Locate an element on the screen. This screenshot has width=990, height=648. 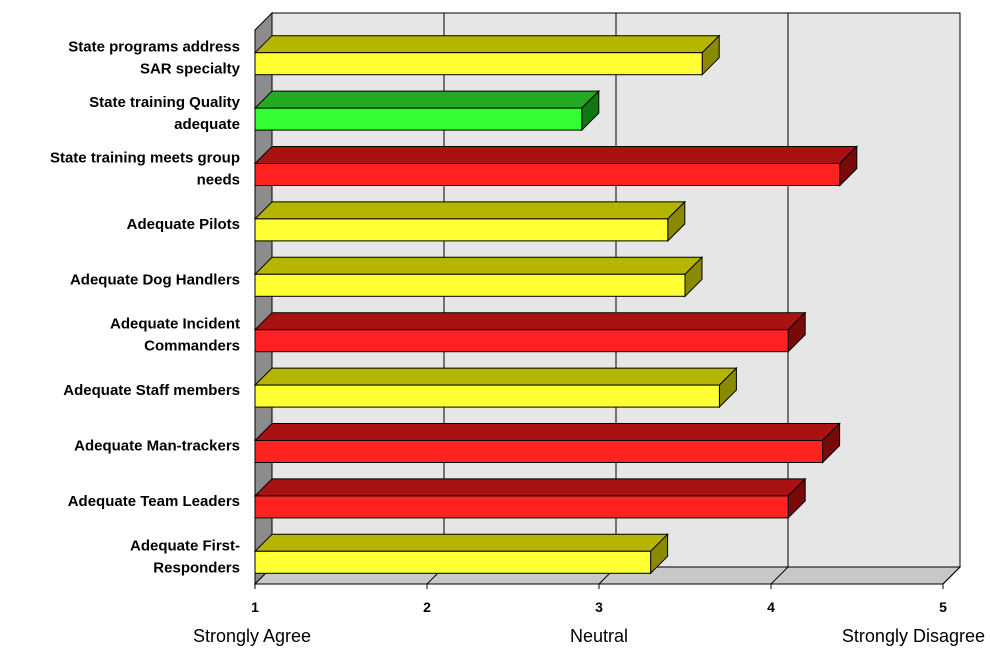
category-label: State training meets group needs is located at coordinates (145, 169).